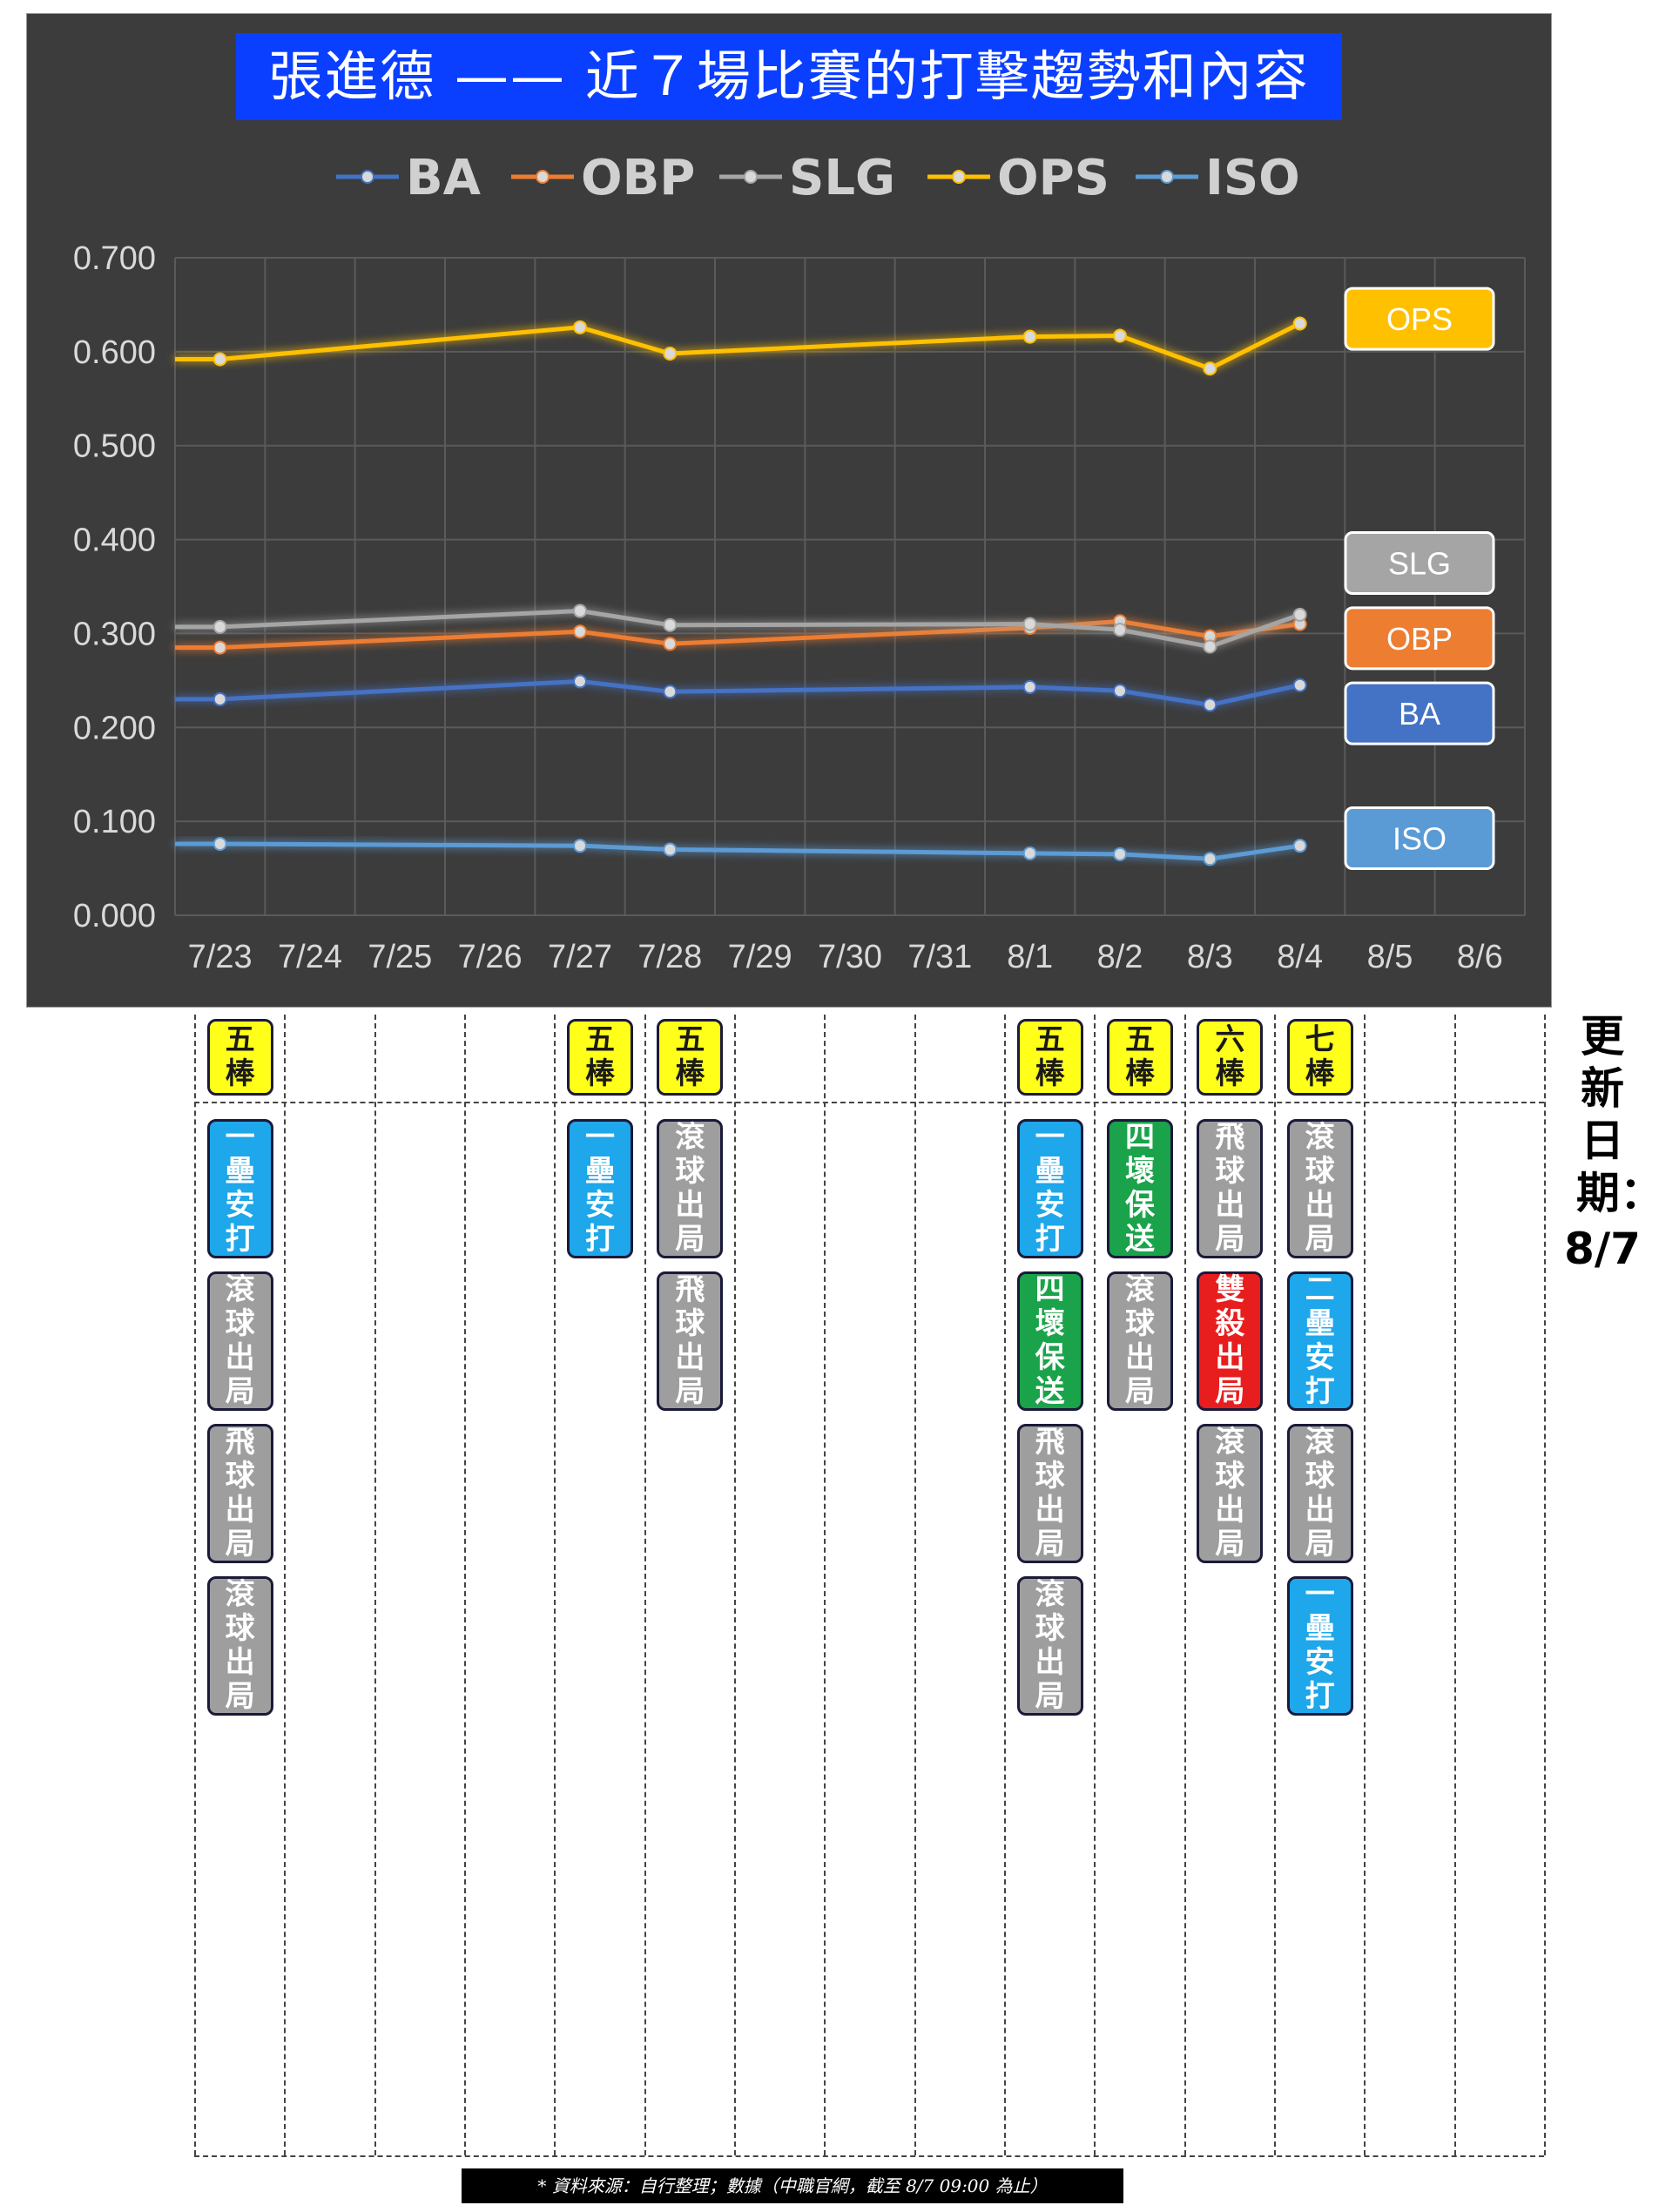  What do you see at coordinates (738, 346) in the screenshot?
I see `series-line-ops` at bounding box center [738, 346].